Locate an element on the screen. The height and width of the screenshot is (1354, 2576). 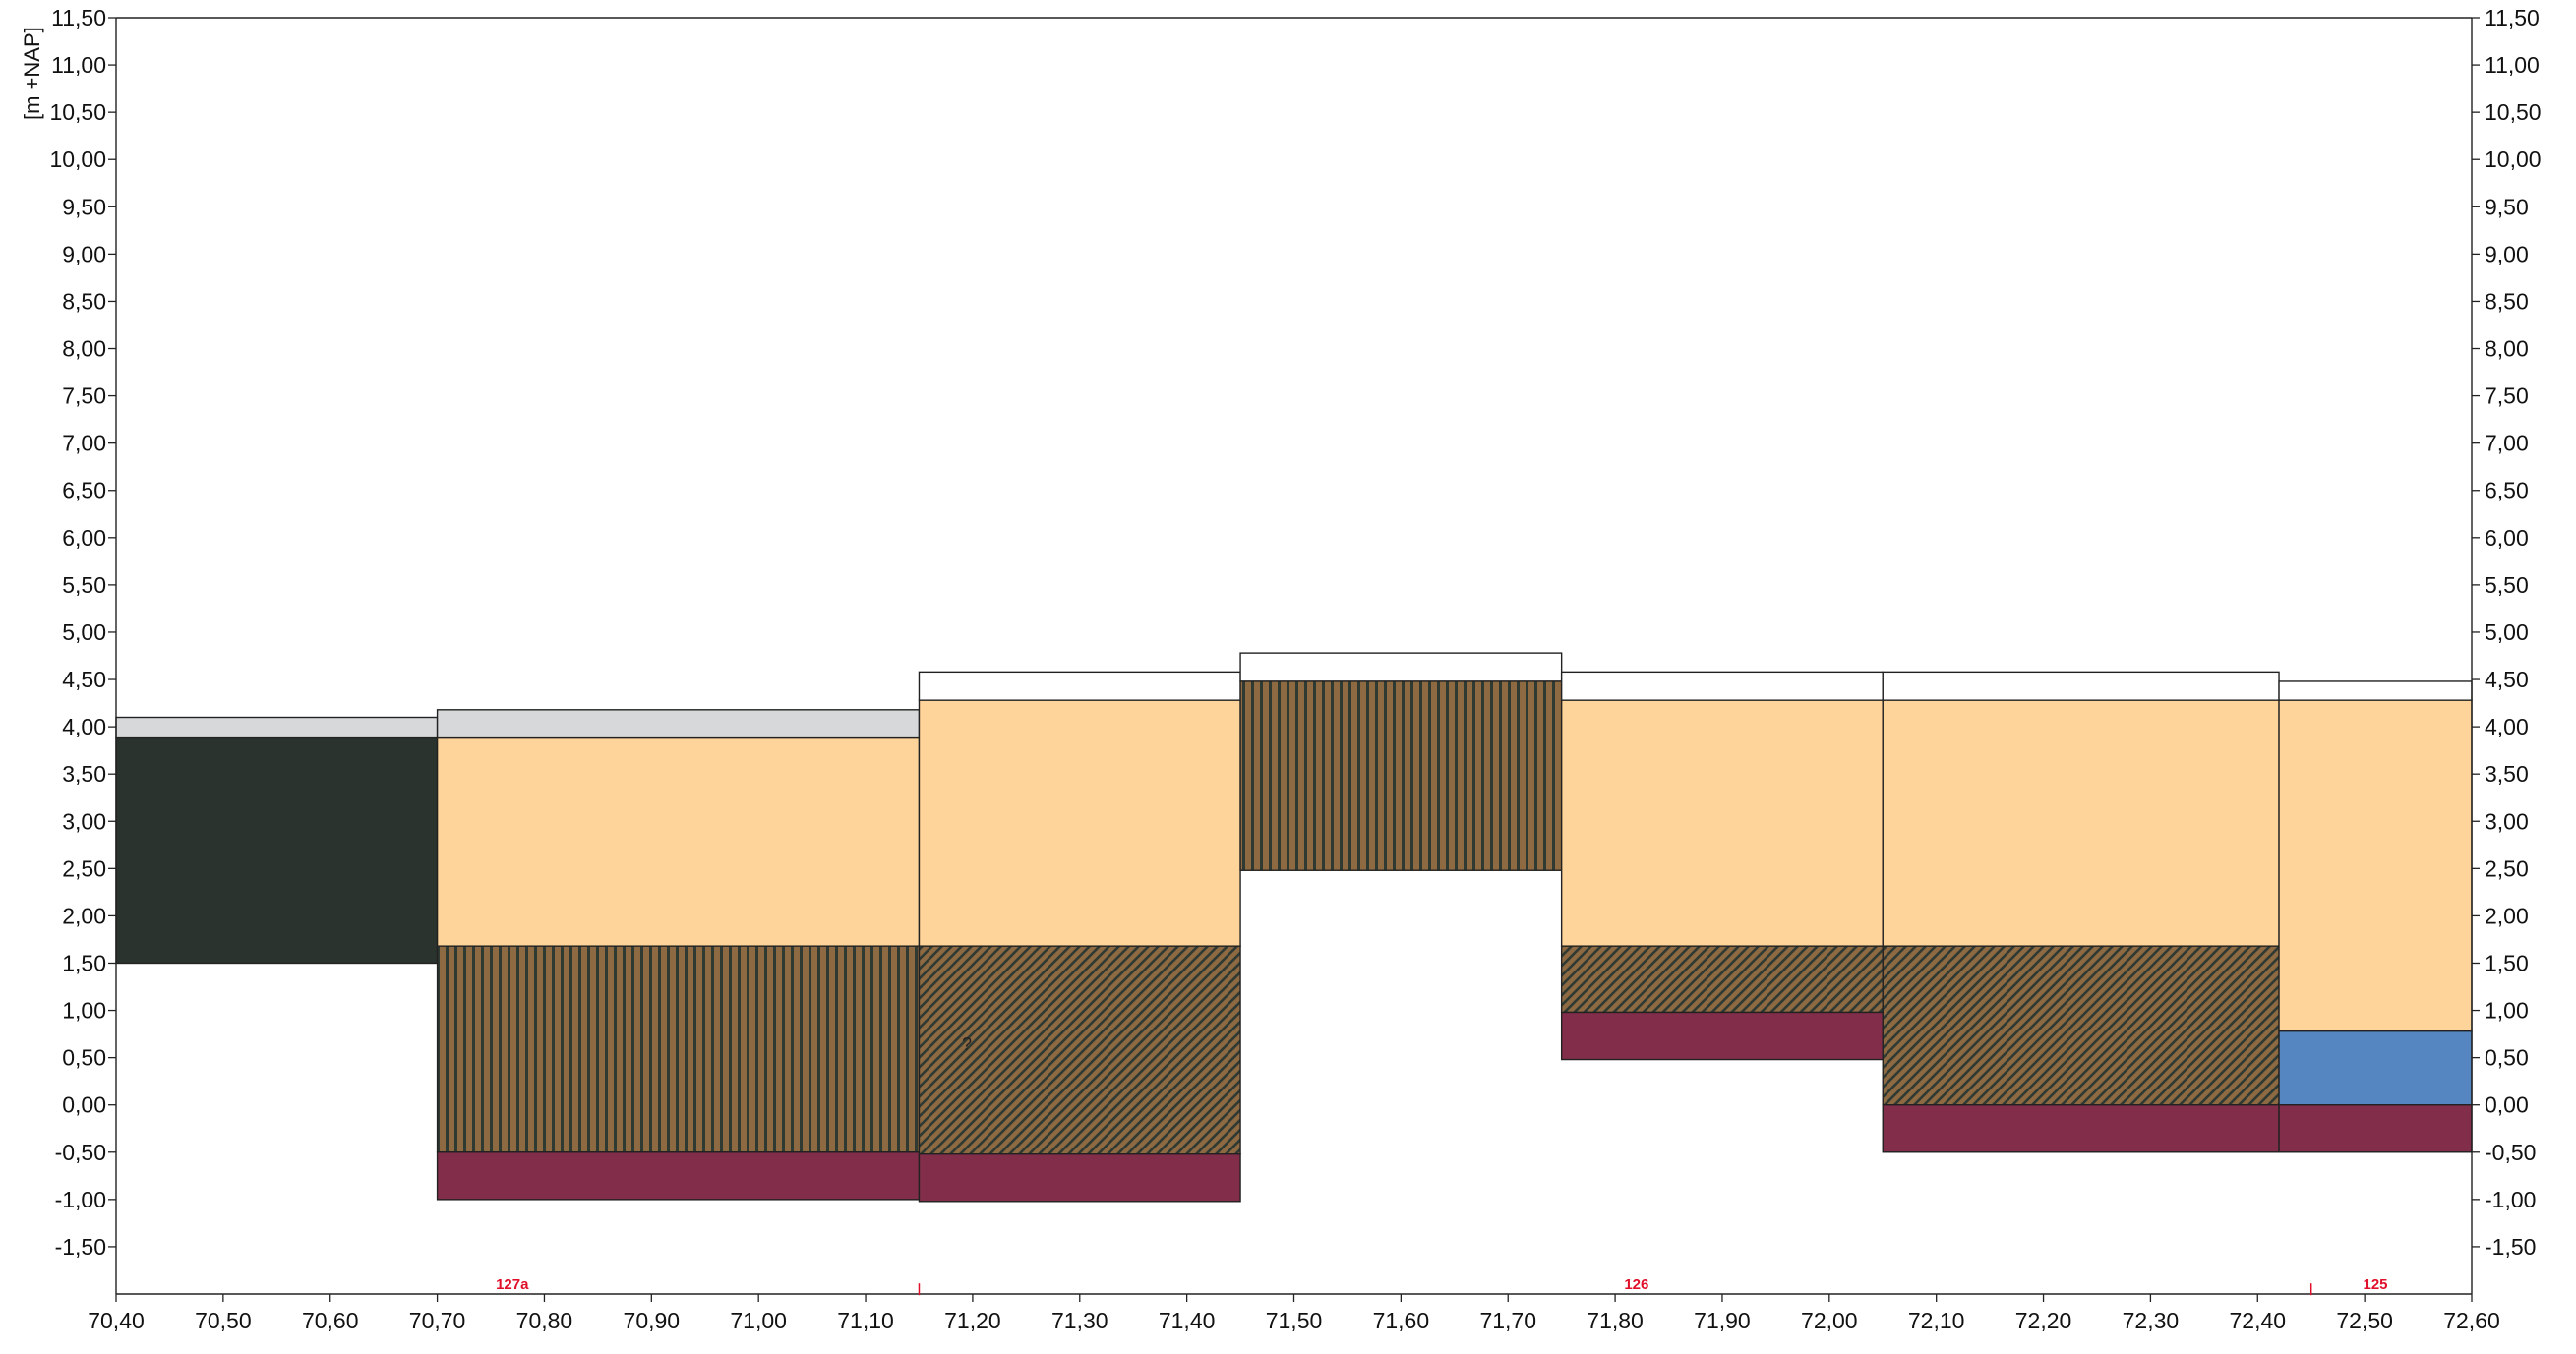
x-tick-label: 72,20 is located at coordinates (2044, 1320).